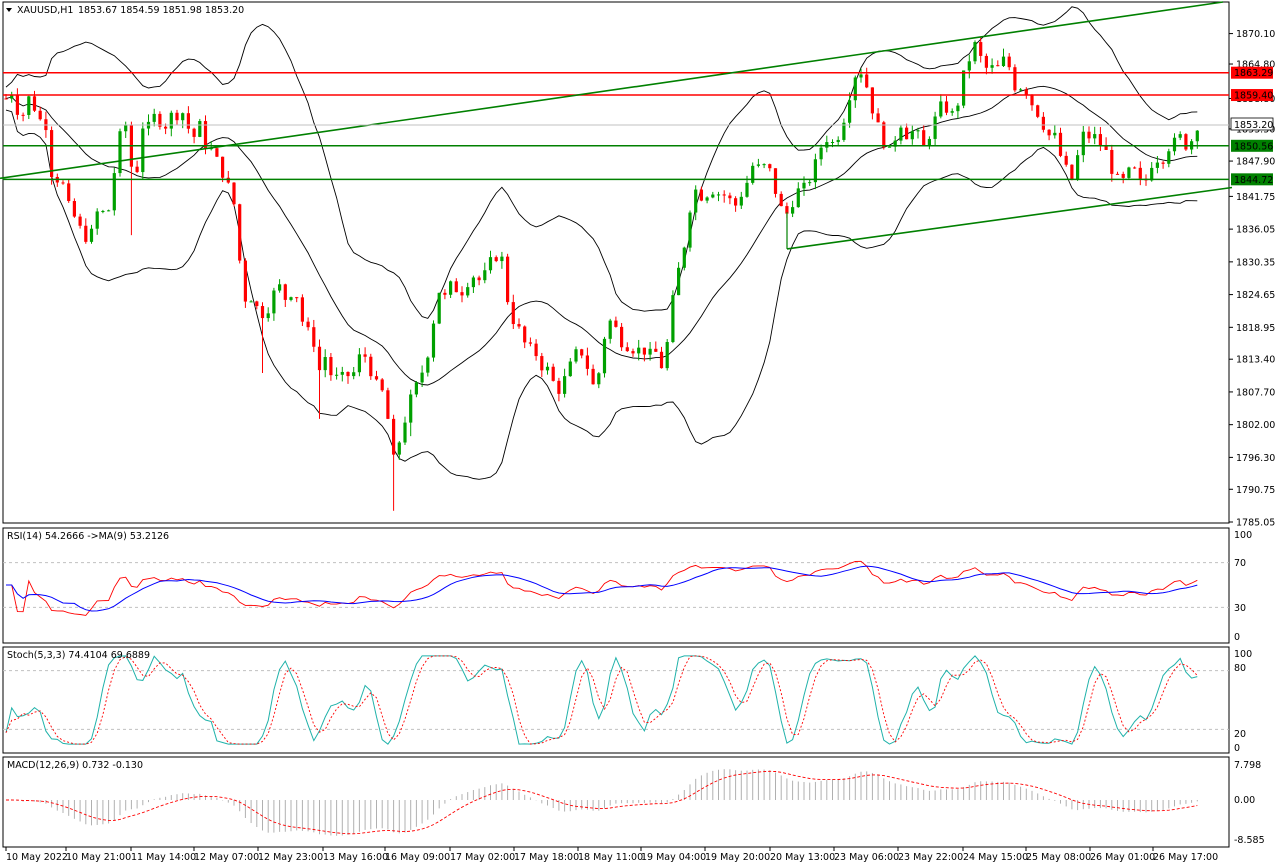 This screenshot has height=867, width=1276. Describe the element at coordinates (1009, 218) in the screenshot. I see `trendline` at that location.